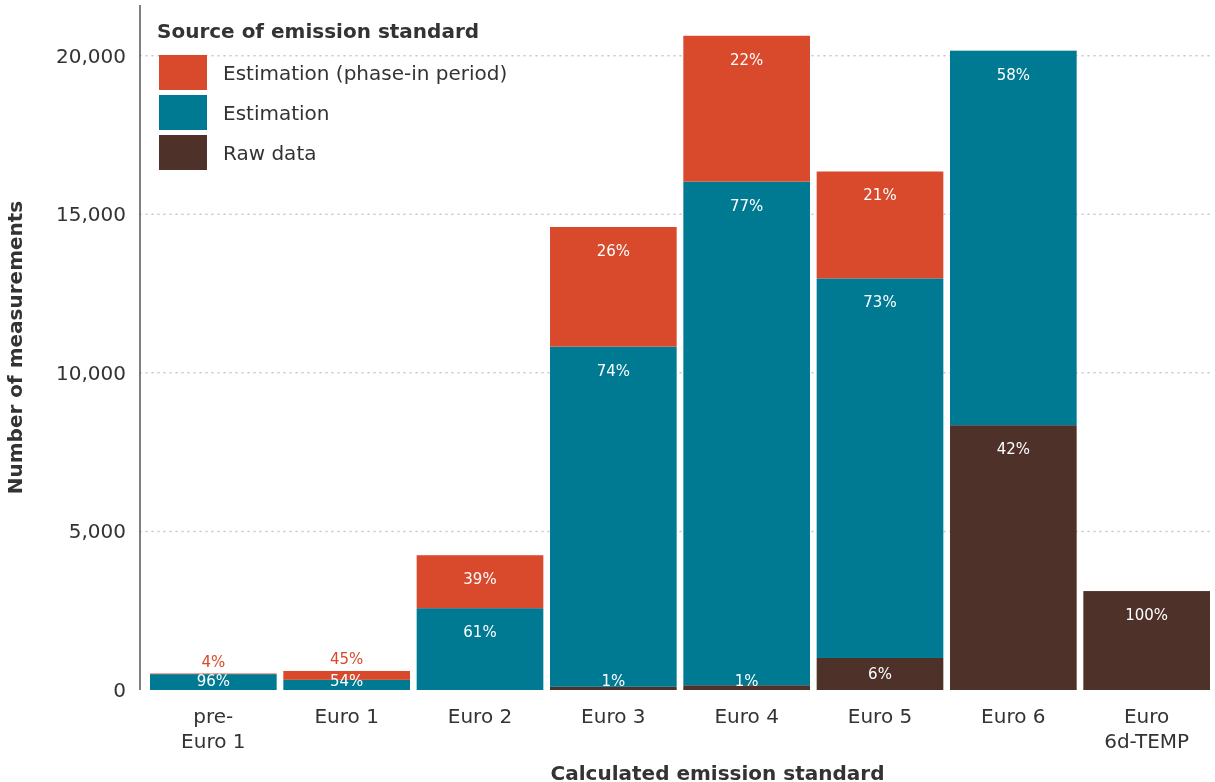  Describe the element at coordinates (91, 55) in the screenshot. I see `y-tick-label: 20,000` at that location.